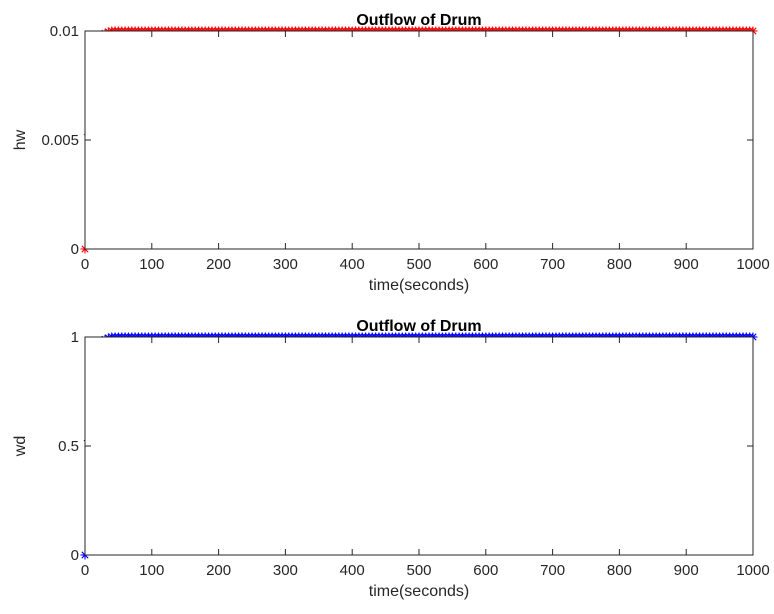  I want to click on y-axis-label: hw, so click(20, 139).